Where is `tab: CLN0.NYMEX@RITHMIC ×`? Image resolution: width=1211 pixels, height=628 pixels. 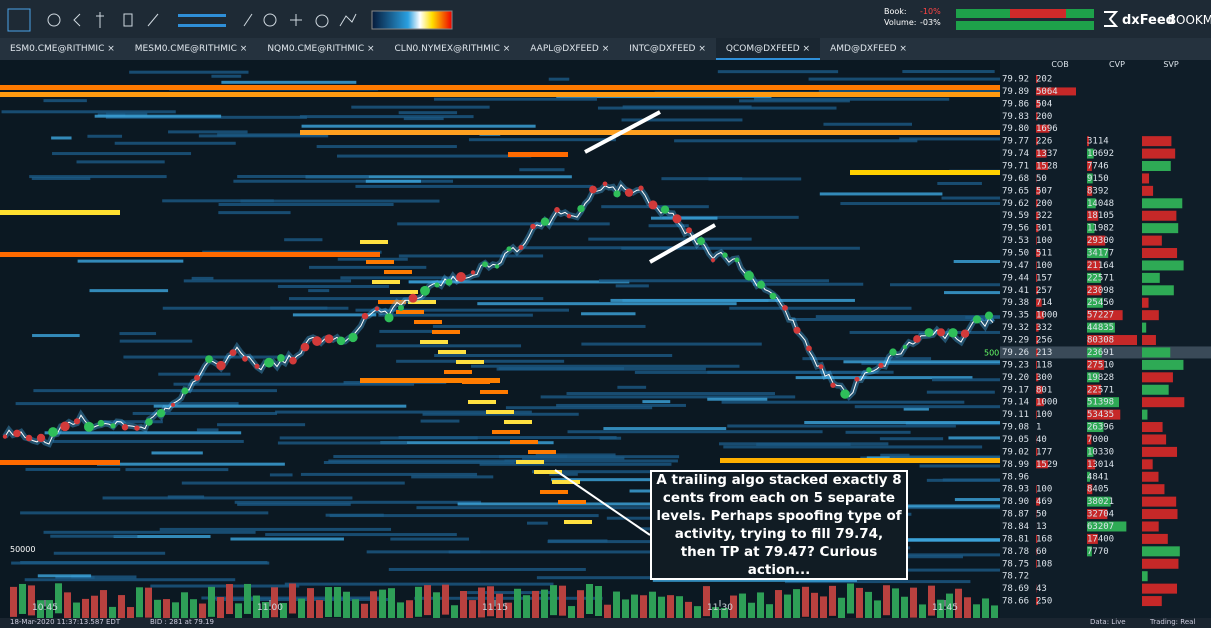 tab: CLN0.NYMEX@RITHMIC × is located at coordinates (452, 49).